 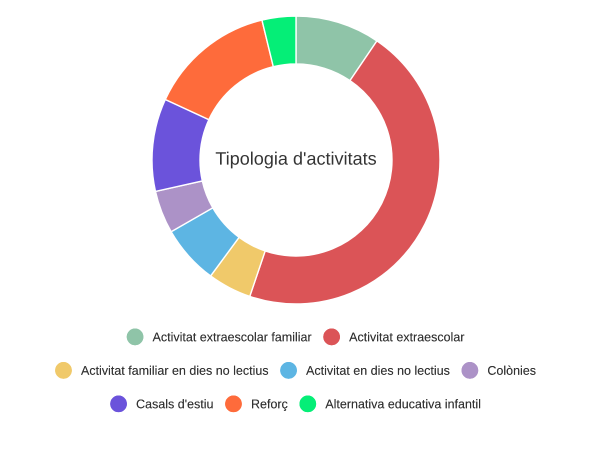 What do you see at coordinates (512, 370) in the screenshot?
I see `legend-label: Colònies` at bounding box center [512, 370].